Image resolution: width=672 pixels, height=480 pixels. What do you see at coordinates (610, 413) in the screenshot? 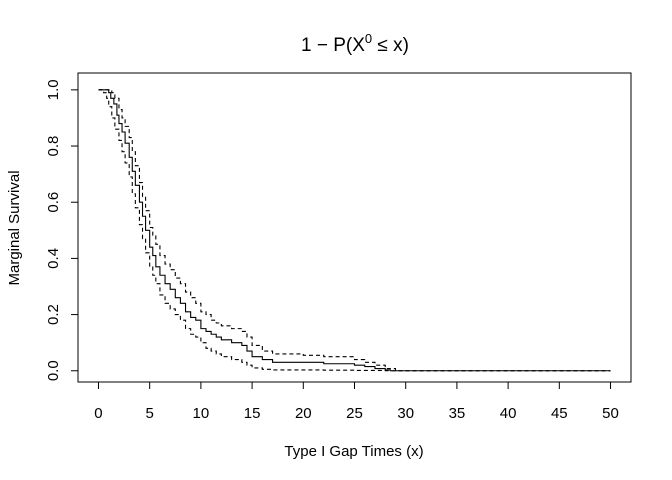
I see `x-tick-label: 50` at bounding box center [610, 413].